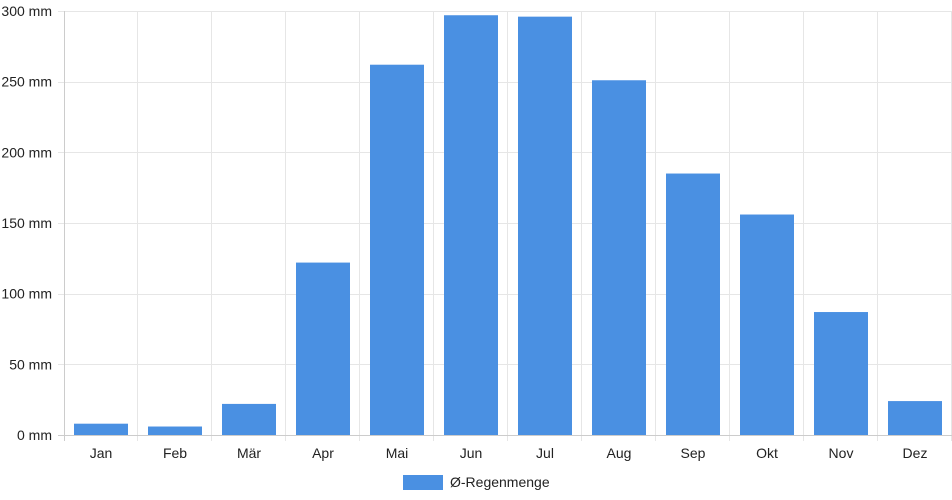 This screenshot has height=500, width=952. I want to click on y-tick-label: 150 mm, so click(26, 223).